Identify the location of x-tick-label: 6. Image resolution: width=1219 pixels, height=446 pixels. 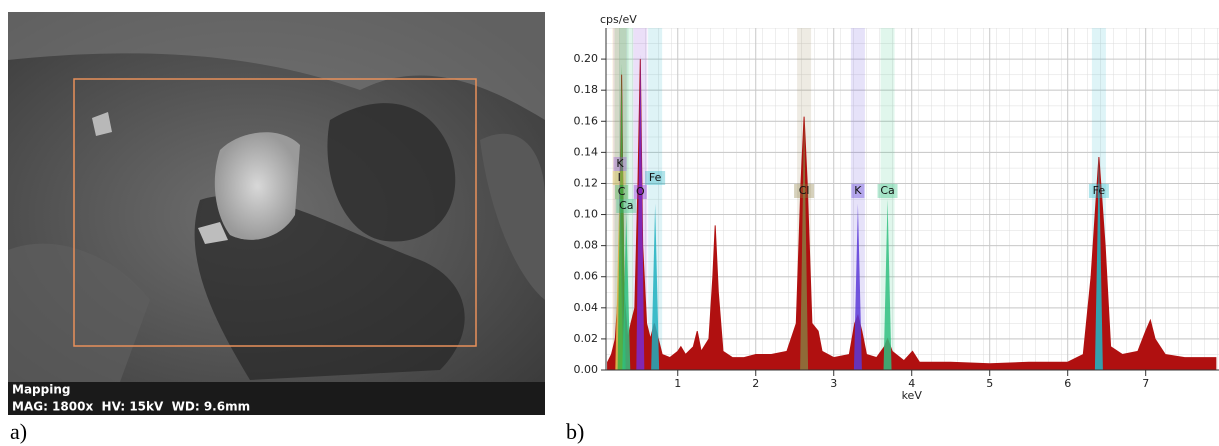
(1067, 383).